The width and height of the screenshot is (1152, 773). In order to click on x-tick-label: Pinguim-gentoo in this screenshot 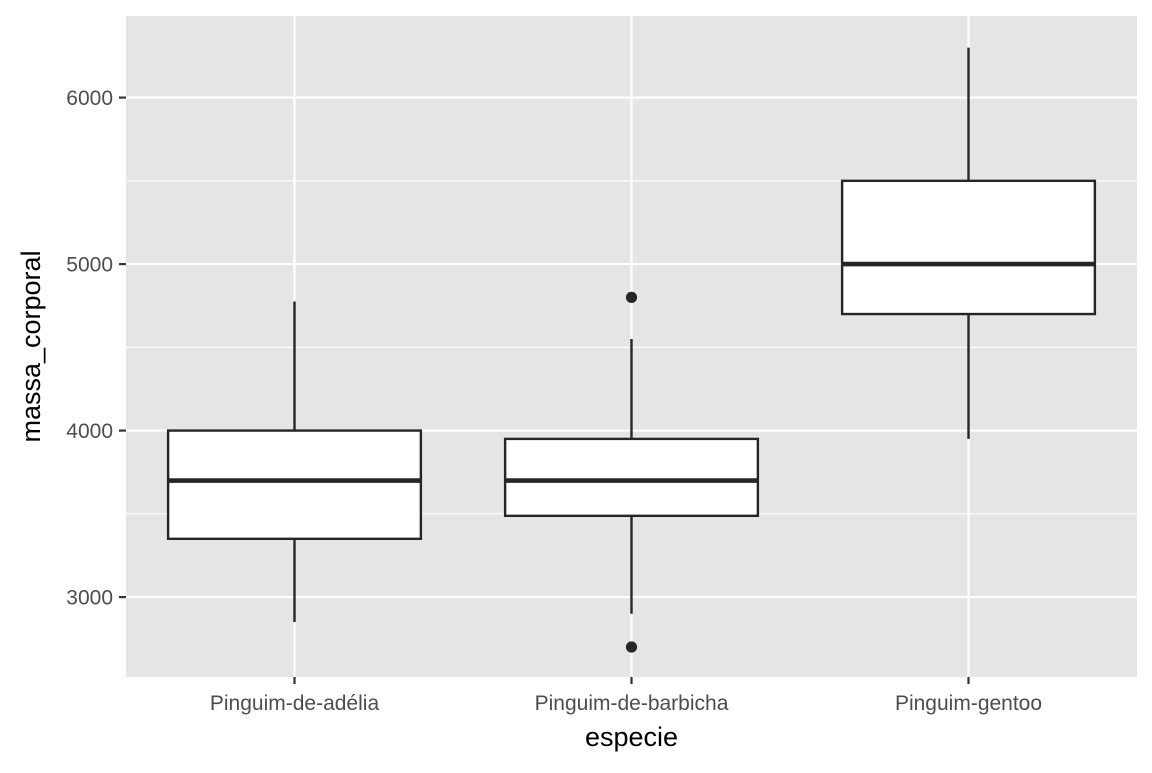, I will do `click(968, 703)`.